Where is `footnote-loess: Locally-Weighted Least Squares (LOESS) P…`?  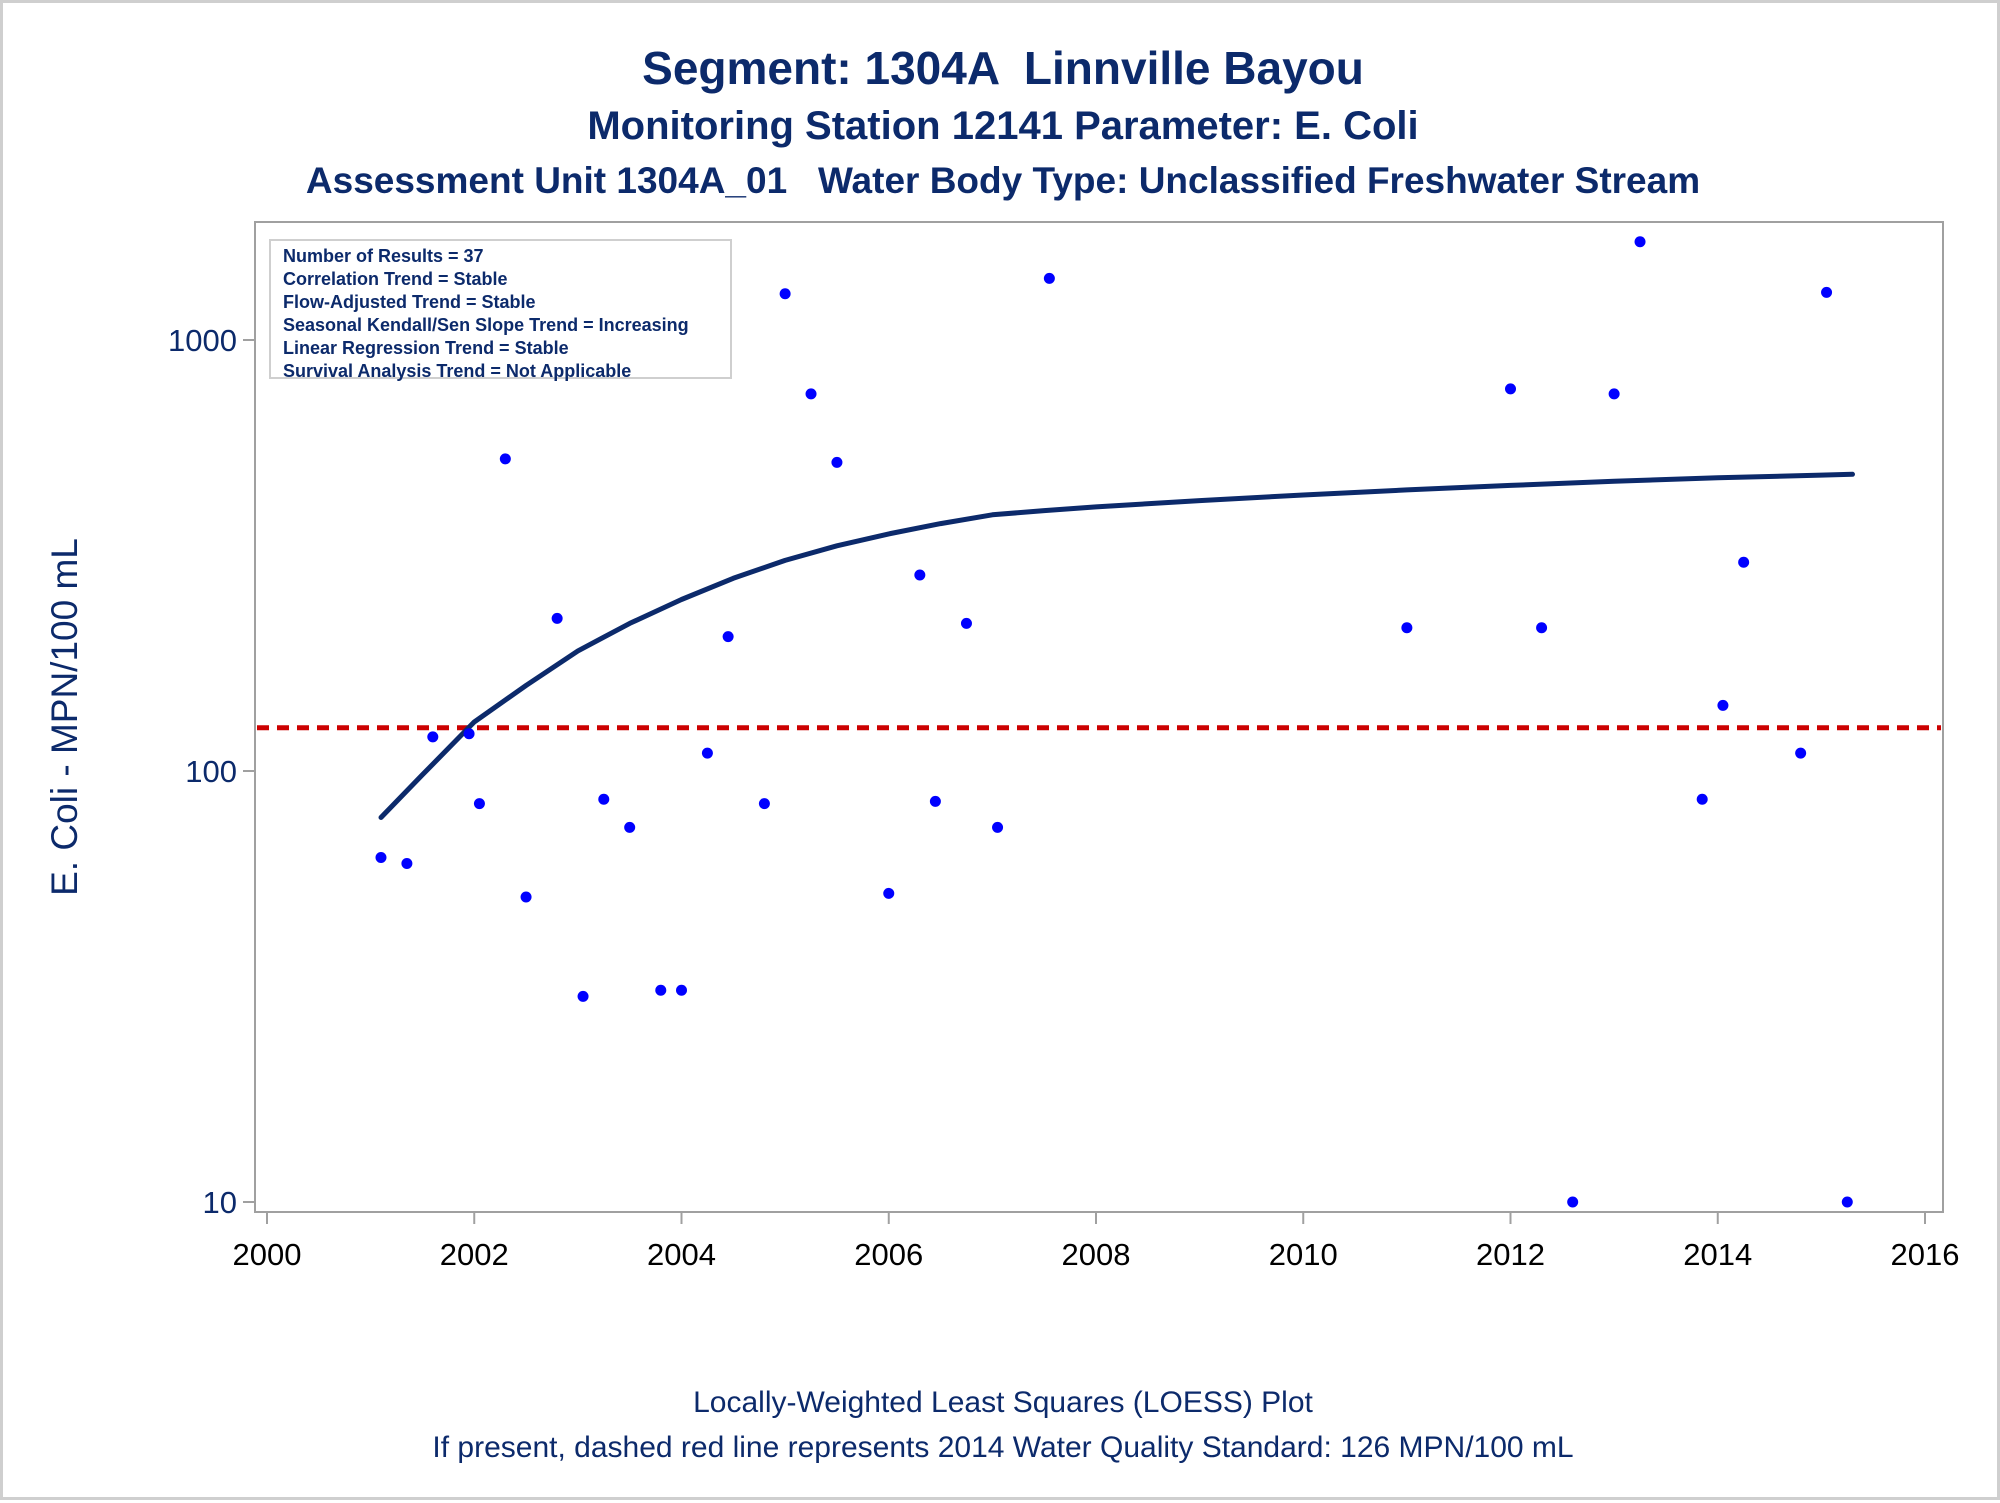 footnote-loess: Locally-Weighted Least Squares (LOESS) P… is located at coordinates (1003, 1402).